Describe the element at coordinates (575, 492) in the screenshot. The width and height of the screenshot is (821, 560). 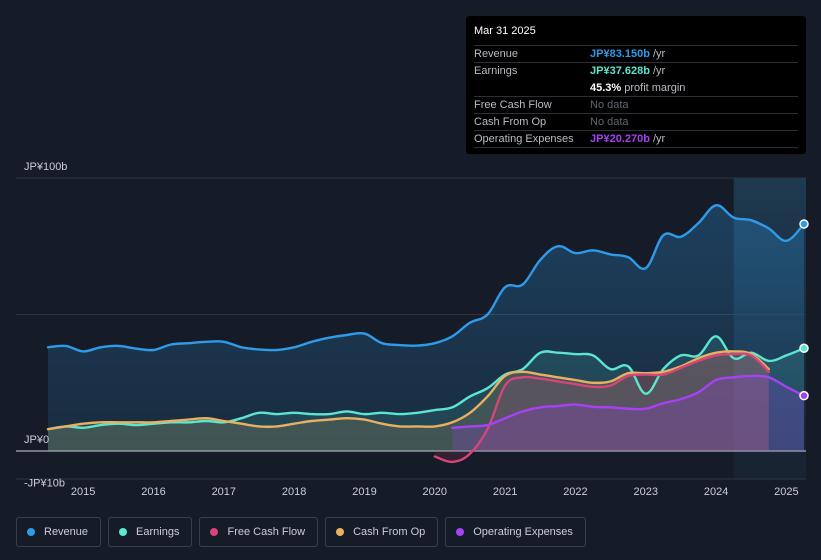
I see `x-tick-label: 2022` at that location.